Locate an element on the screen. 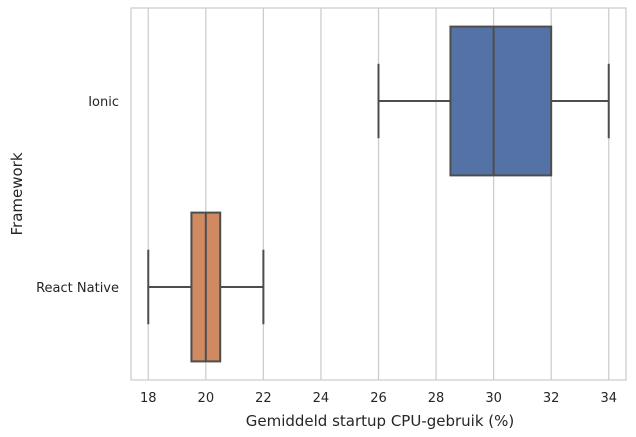 The height and width of the screenshot is (437, 636). x-tick-label-34: 34 is located at coordinates (608, 398).